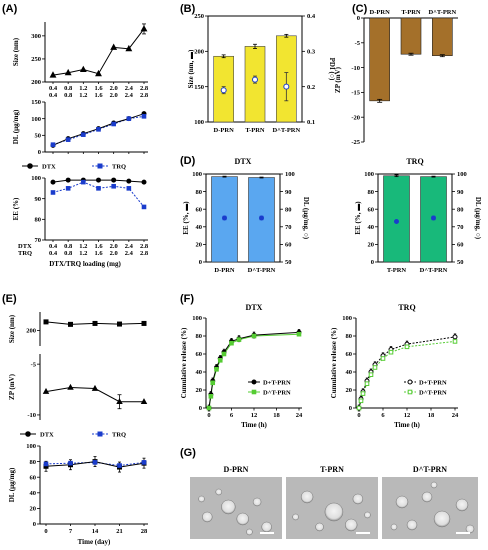 The width and height of the screenshot is (488, 550). What do you see at coordinates (254, 307) in the screenshot?
I see `f-dtx-title: DTX` at bounding box center [254, 307].